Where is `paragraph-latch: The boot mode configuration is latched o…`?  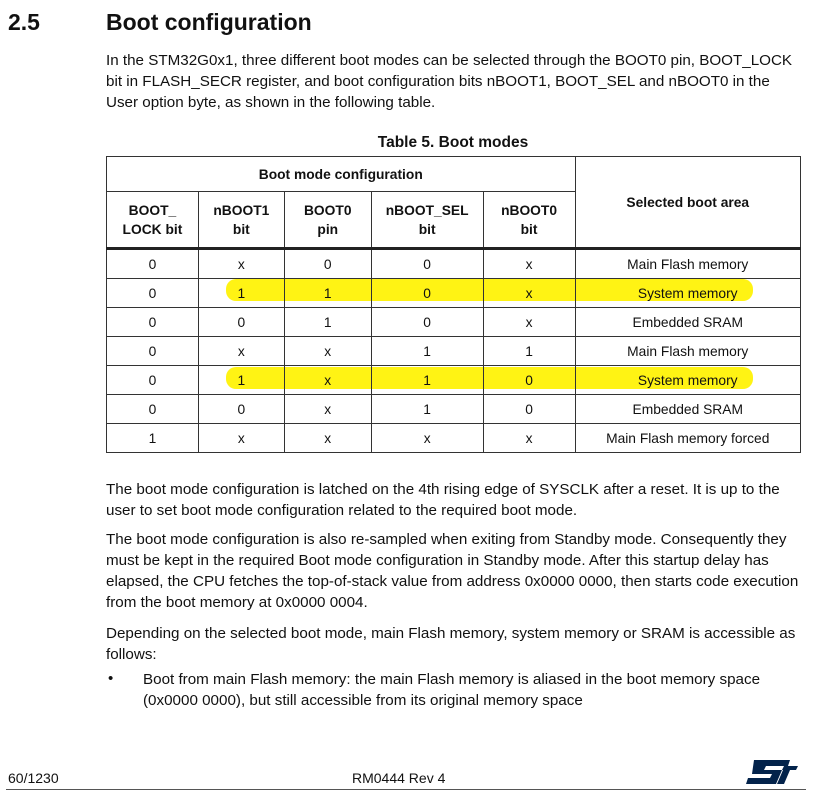 paragraph-latch: The boot mode configuration is latched o… is located at coordinates (443, 500).